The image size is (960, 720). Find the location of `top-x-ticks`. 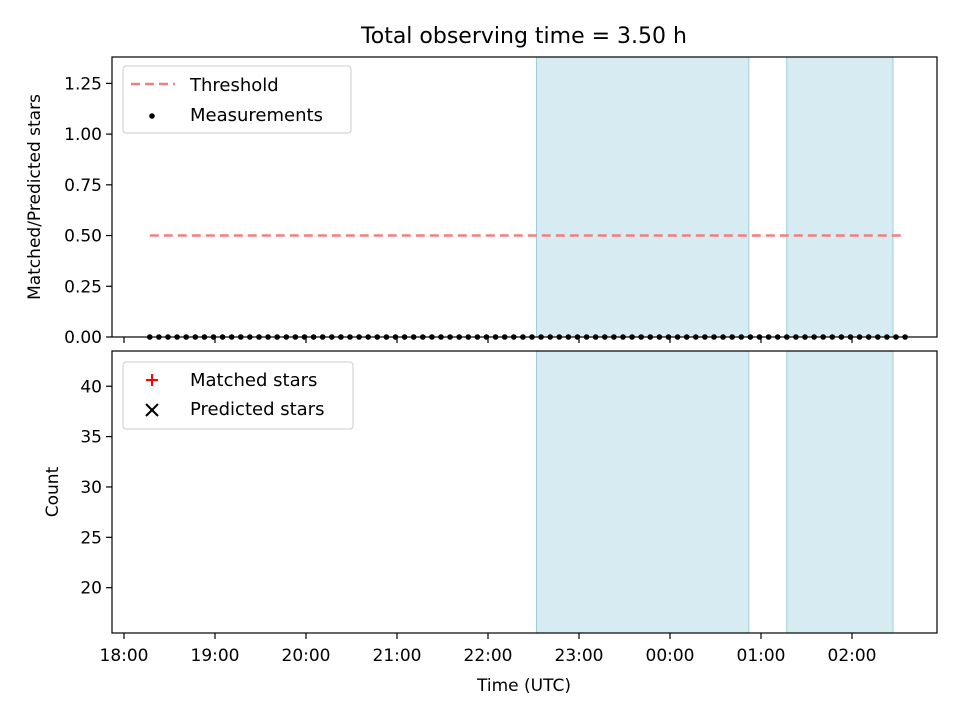

top-x-ticks is located at coordinates (488, 340).